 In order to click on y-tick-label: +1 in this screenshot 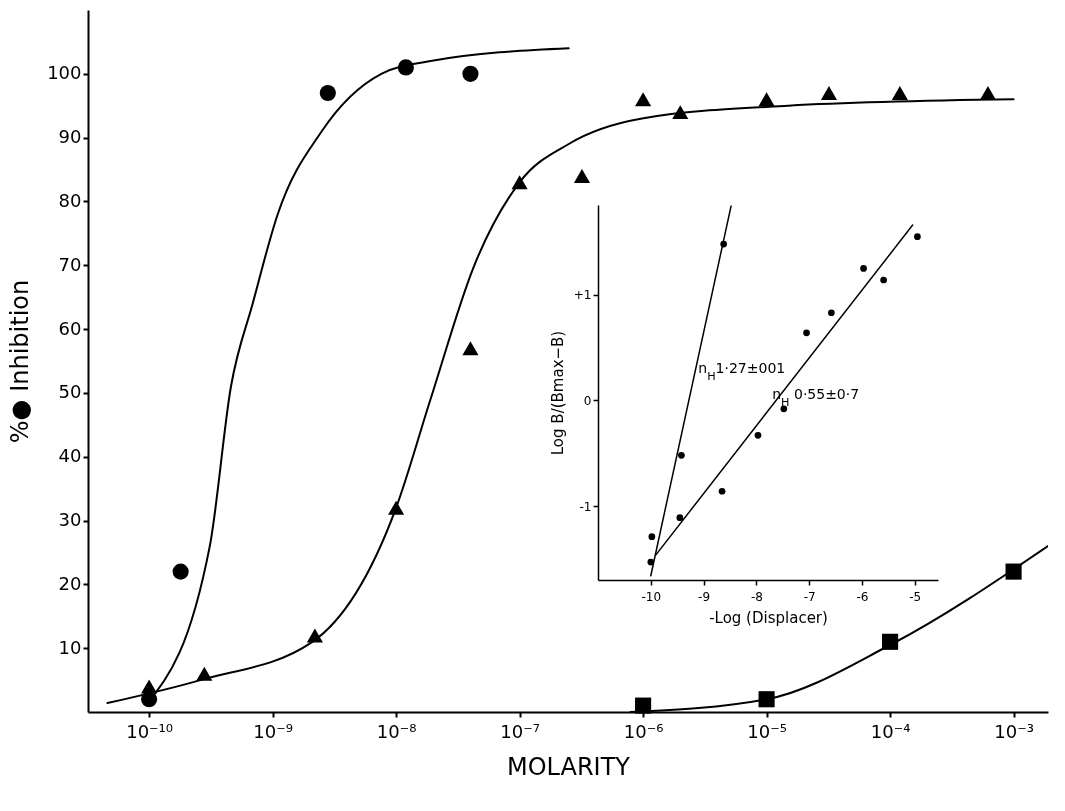, I will do `click(582, 295)`.